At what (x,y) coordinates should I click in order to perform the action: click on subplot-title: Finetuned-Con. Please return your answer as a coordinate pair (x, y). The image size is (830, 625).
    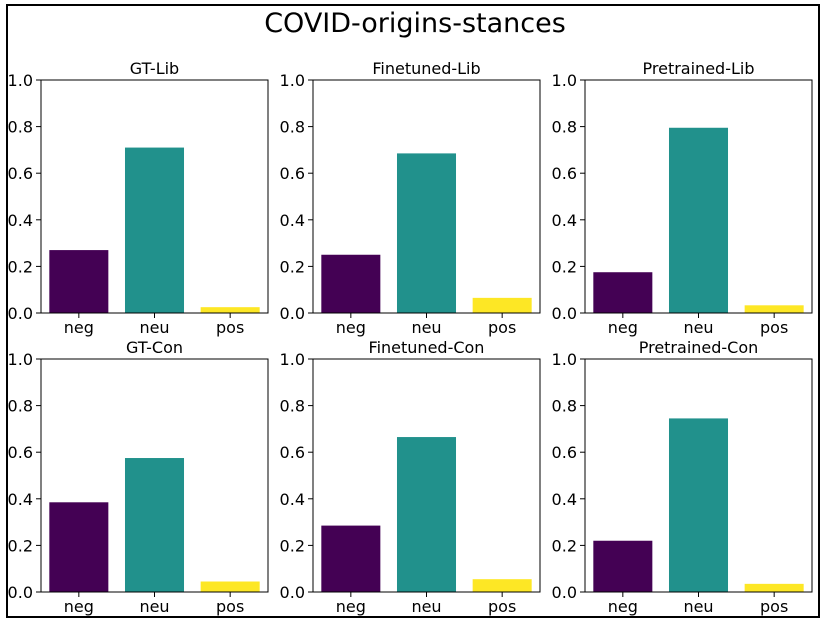
    Looking at the image, I should click on (427, 347).